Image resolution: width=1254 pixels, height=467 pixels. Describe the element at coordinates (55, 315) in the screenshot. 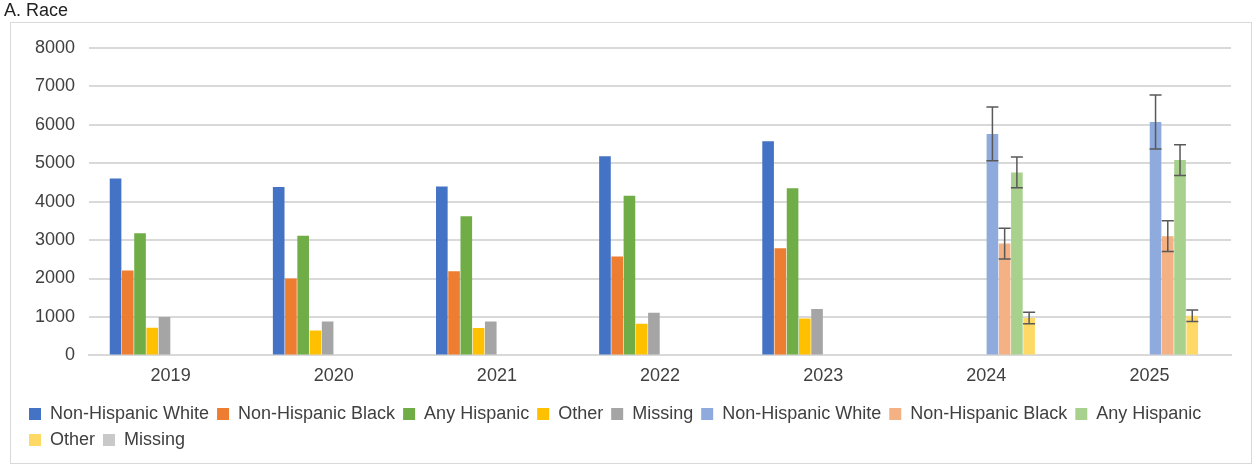

I see `y-tick-label: 1000` at that location.